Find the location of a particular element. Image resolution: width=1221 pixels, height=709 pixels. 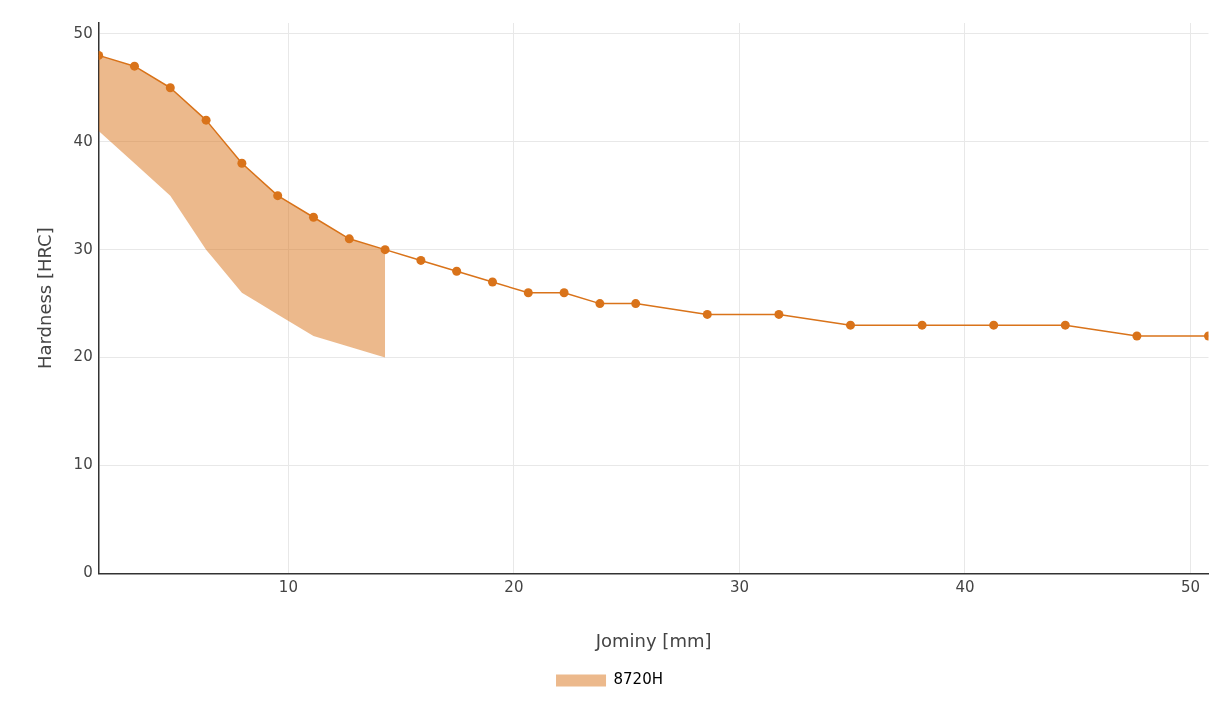

x-tick-label: 50 is located at coordinates (1190, 587).